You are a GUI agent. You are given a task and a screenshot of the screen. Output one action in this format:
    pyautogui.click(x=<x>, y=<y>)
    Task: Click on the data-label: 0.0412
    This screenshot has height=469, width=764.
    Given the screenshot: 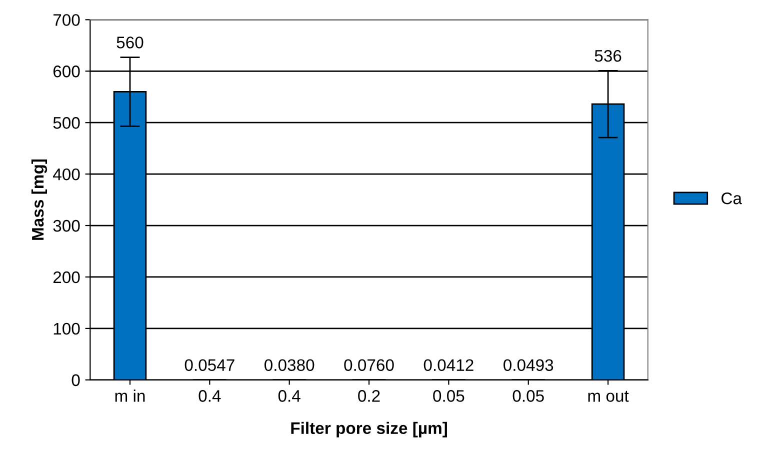 What is the action you would take?
    pyautogui.click(x=449, y=365)
    